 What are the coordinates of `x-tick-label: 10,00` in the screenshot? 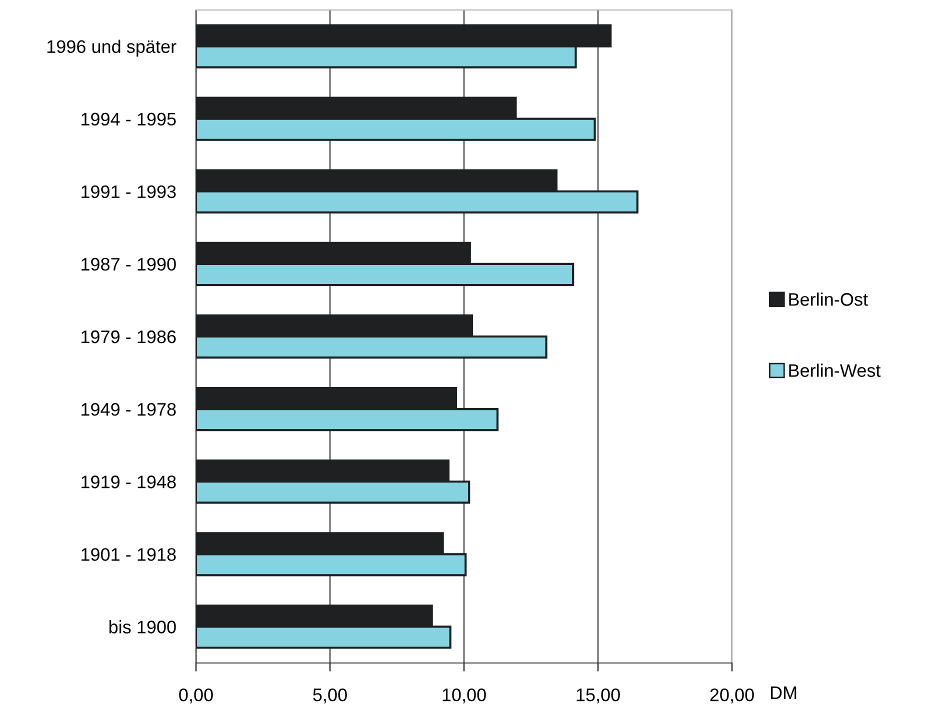 It's located at (464, 696).